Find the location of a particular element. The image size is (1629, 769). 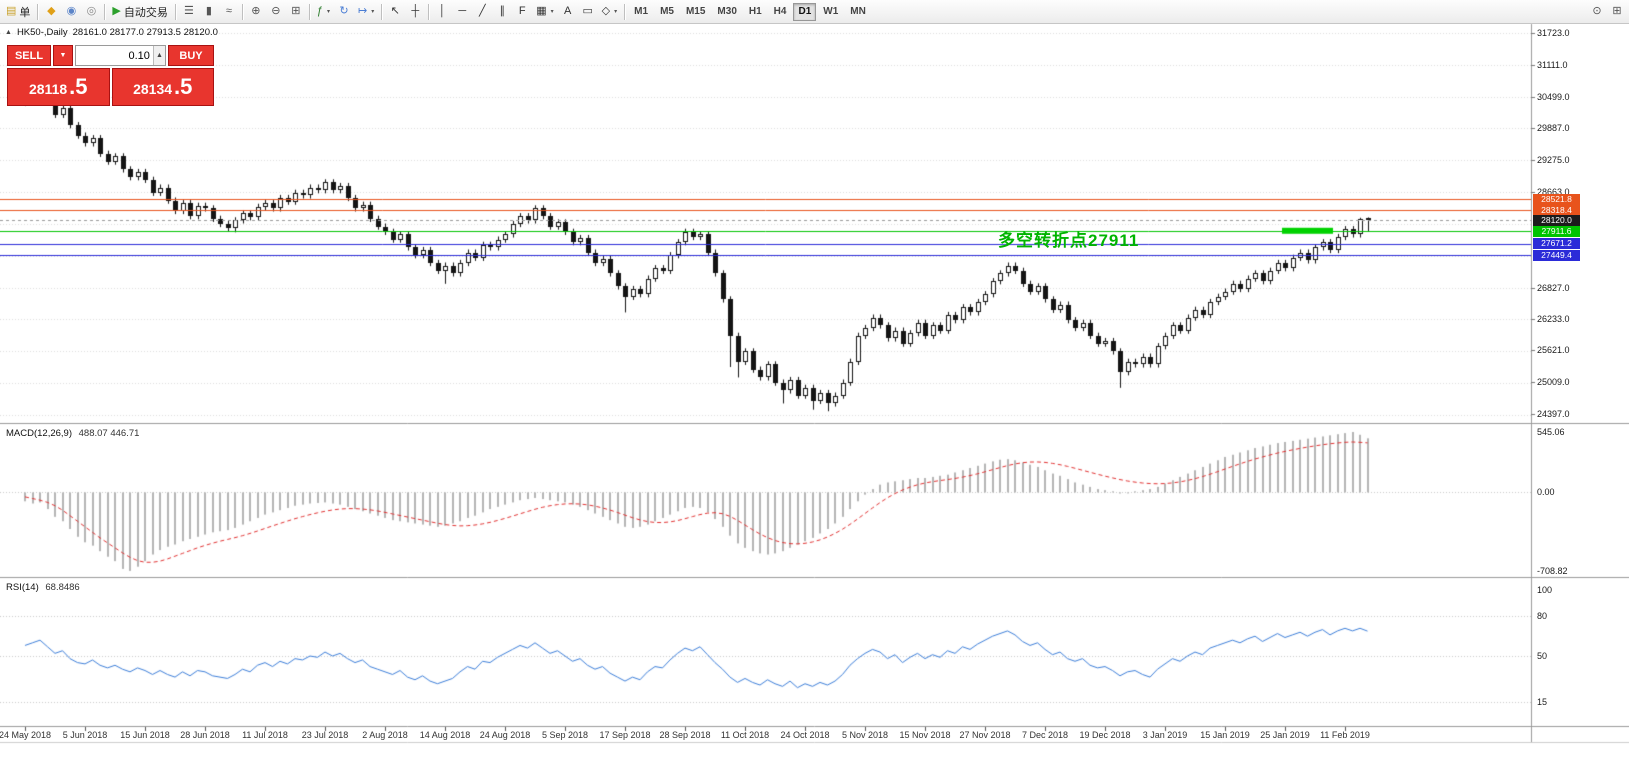

date-axis-label: 19 Dec 2018 is located at coordinates (1105, 735).